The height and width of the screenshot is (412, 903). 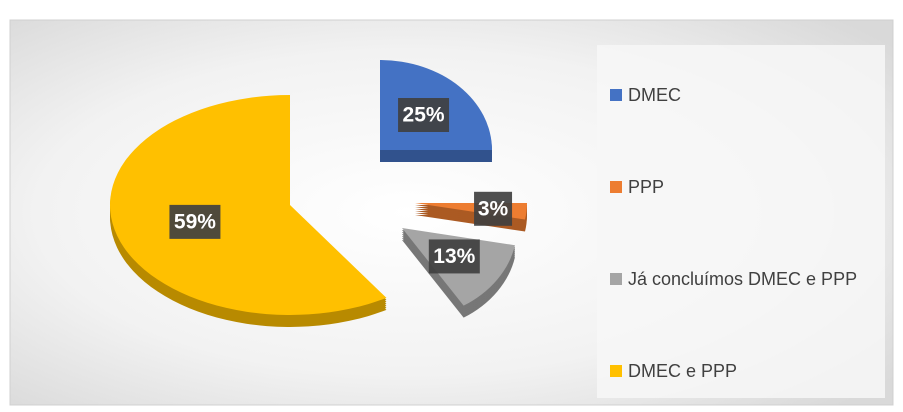 What do you see at coordinates (682, 371) in the screenshot?
I see `legend-label: DMEC e PPP` at bounding box center [682, 371].